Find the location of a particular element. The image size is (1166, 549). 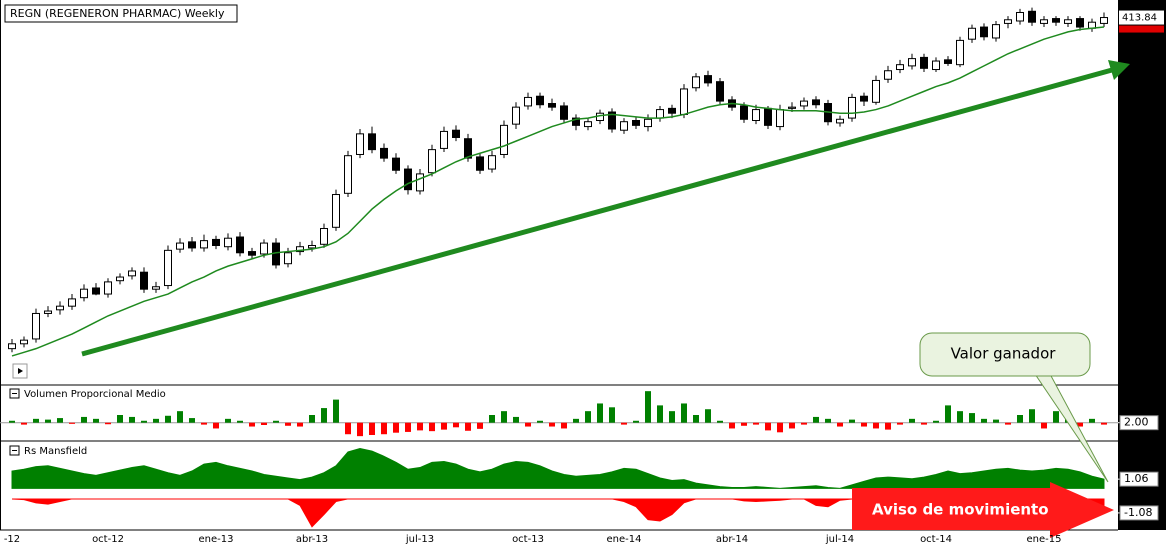

trend-arrowhead is located at coordinates (1119, 70).